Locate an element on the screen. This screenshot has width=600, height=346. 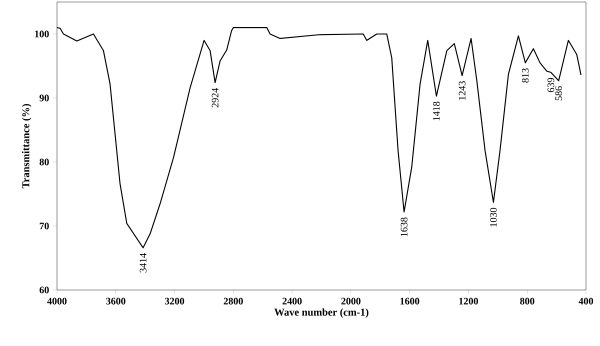
y-tick-label: 60 is located at coordinates (44, 290).